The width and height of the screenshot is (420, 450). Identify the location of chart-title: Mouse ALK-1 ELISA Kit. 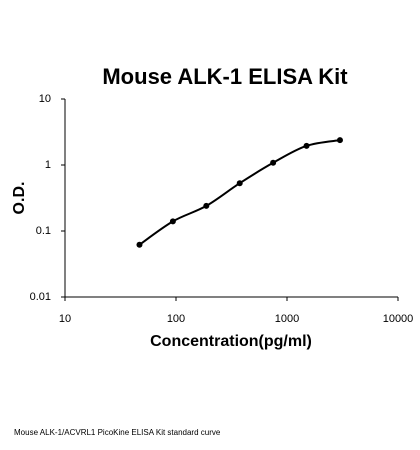
(225, 76).